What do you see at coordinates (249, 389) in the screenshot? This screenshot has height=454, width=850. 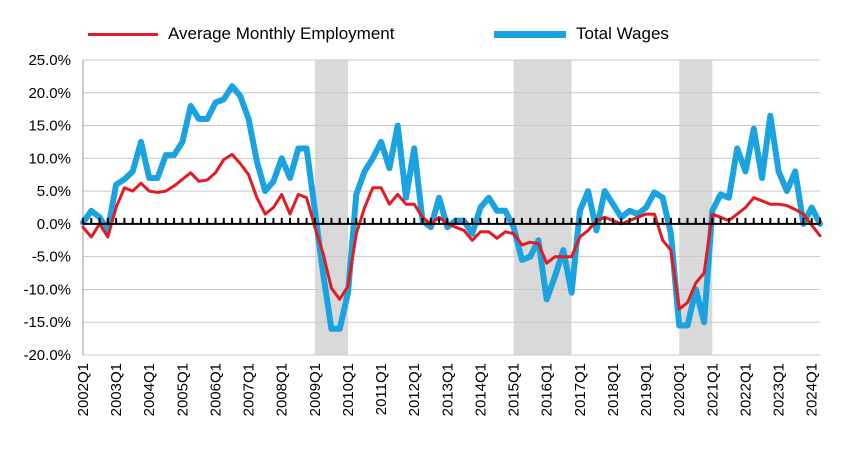 I see `x-tick-label: 2007Q1` at bounding box center [249, 389].